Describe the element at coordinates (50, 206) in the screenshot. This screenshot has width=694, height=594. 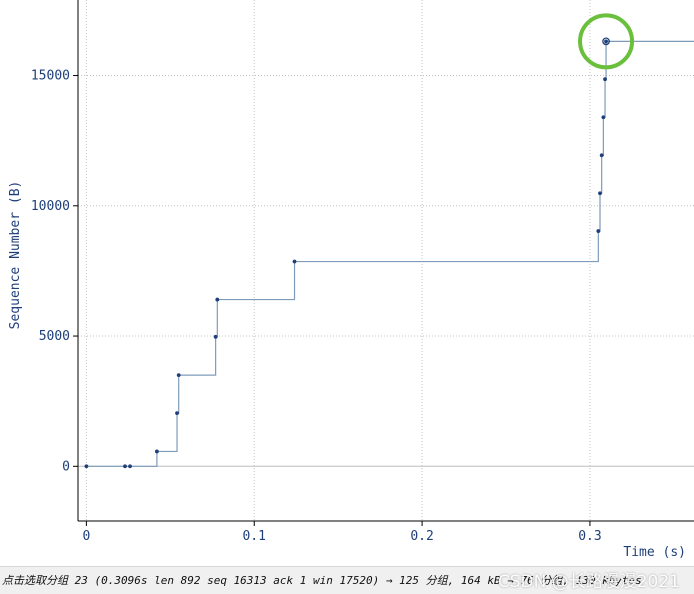
I see `y-tick-label: 10000` at that location.